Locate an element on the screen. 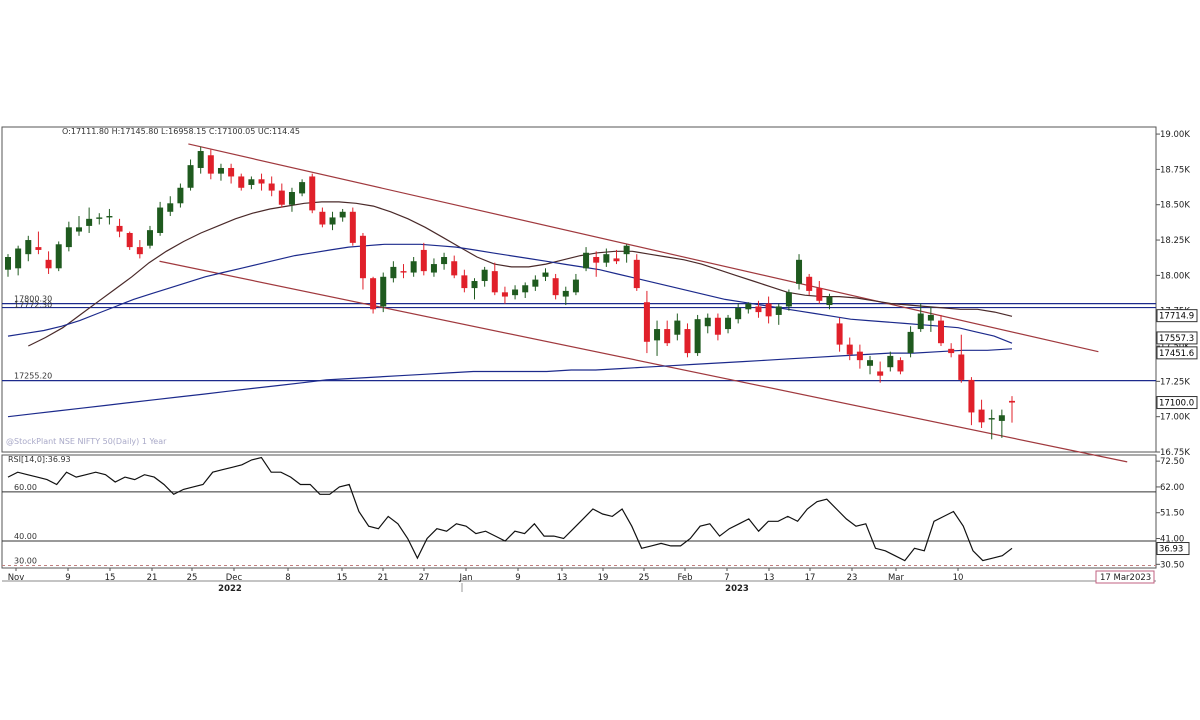  date-label: 17 Mar2023 is located at coordinates (1125, 578).